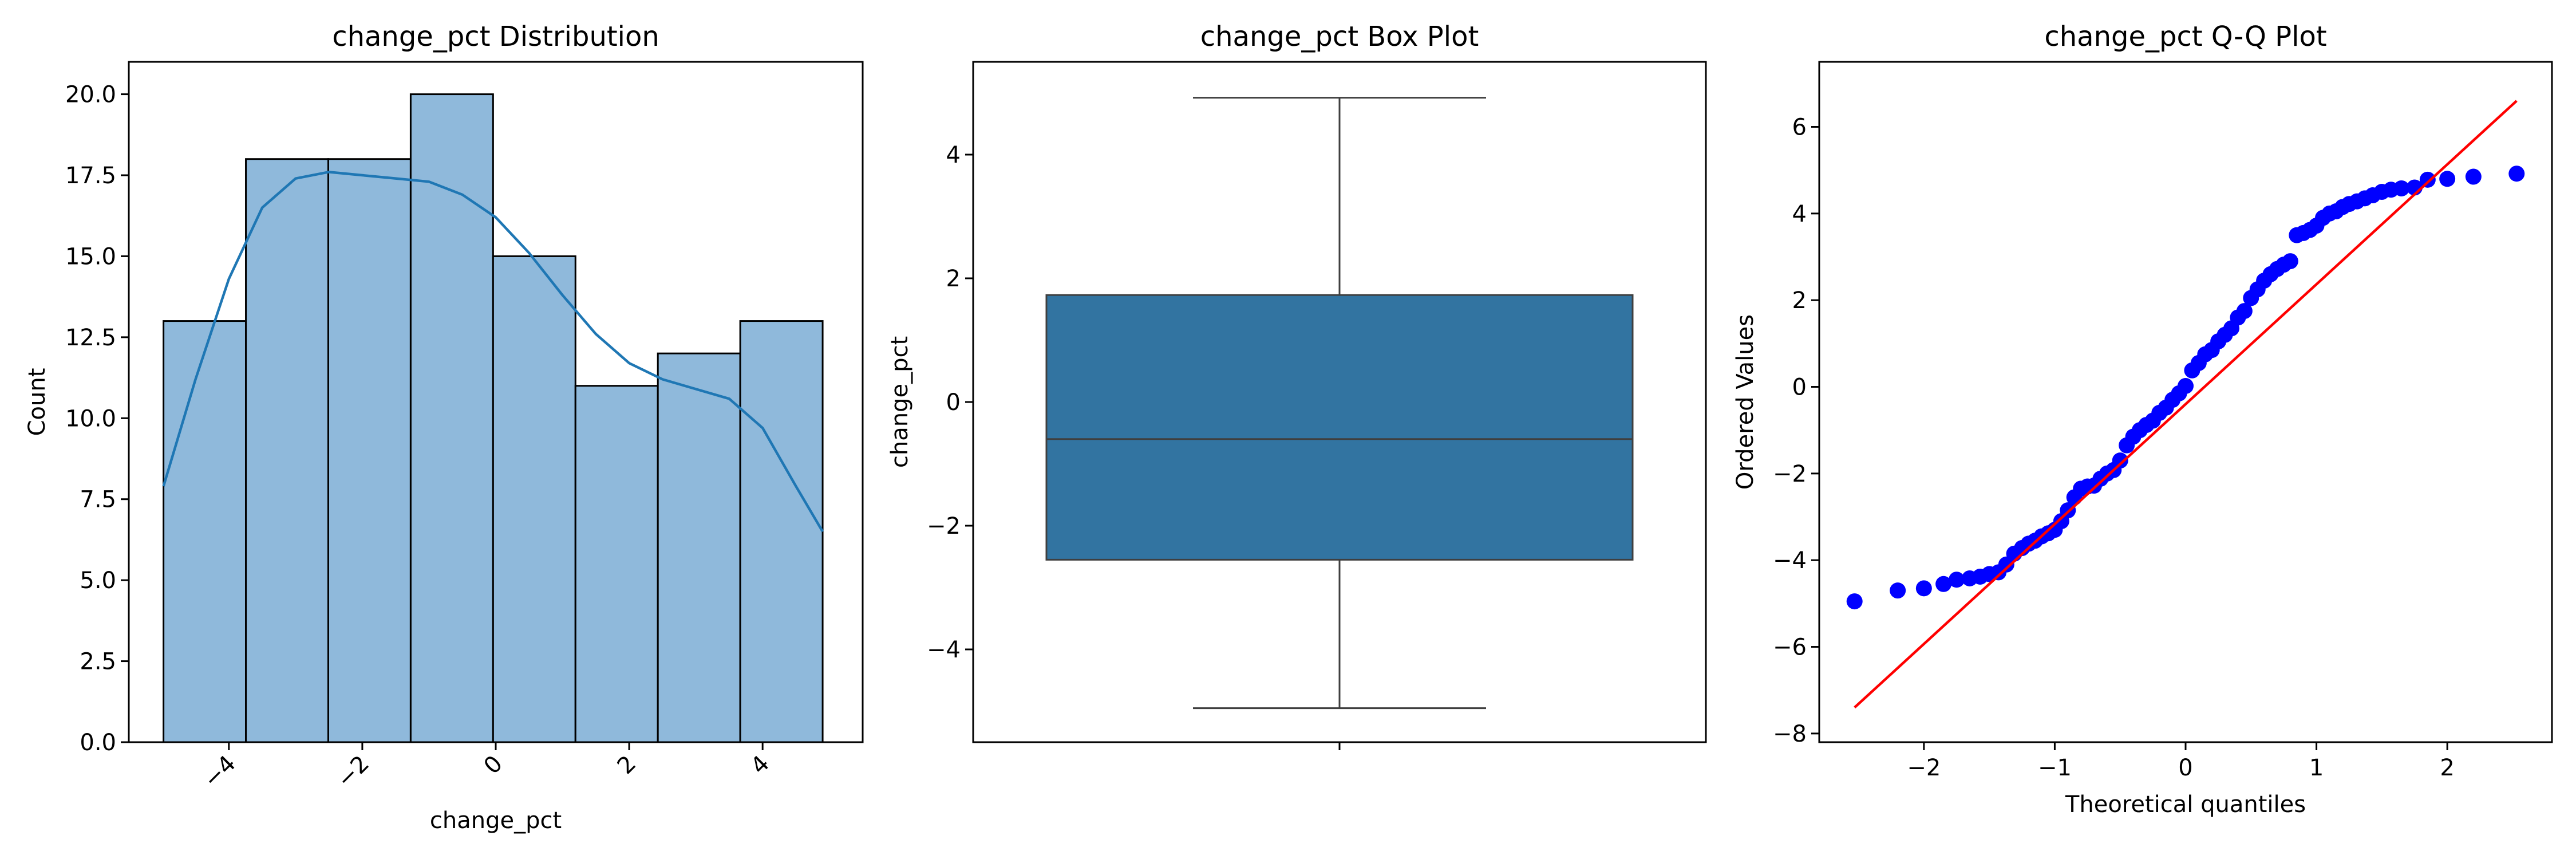 This screenshot has width=2576, height=859. I want to click on histogram-title: change_pct Distribution, so click(495, 37).